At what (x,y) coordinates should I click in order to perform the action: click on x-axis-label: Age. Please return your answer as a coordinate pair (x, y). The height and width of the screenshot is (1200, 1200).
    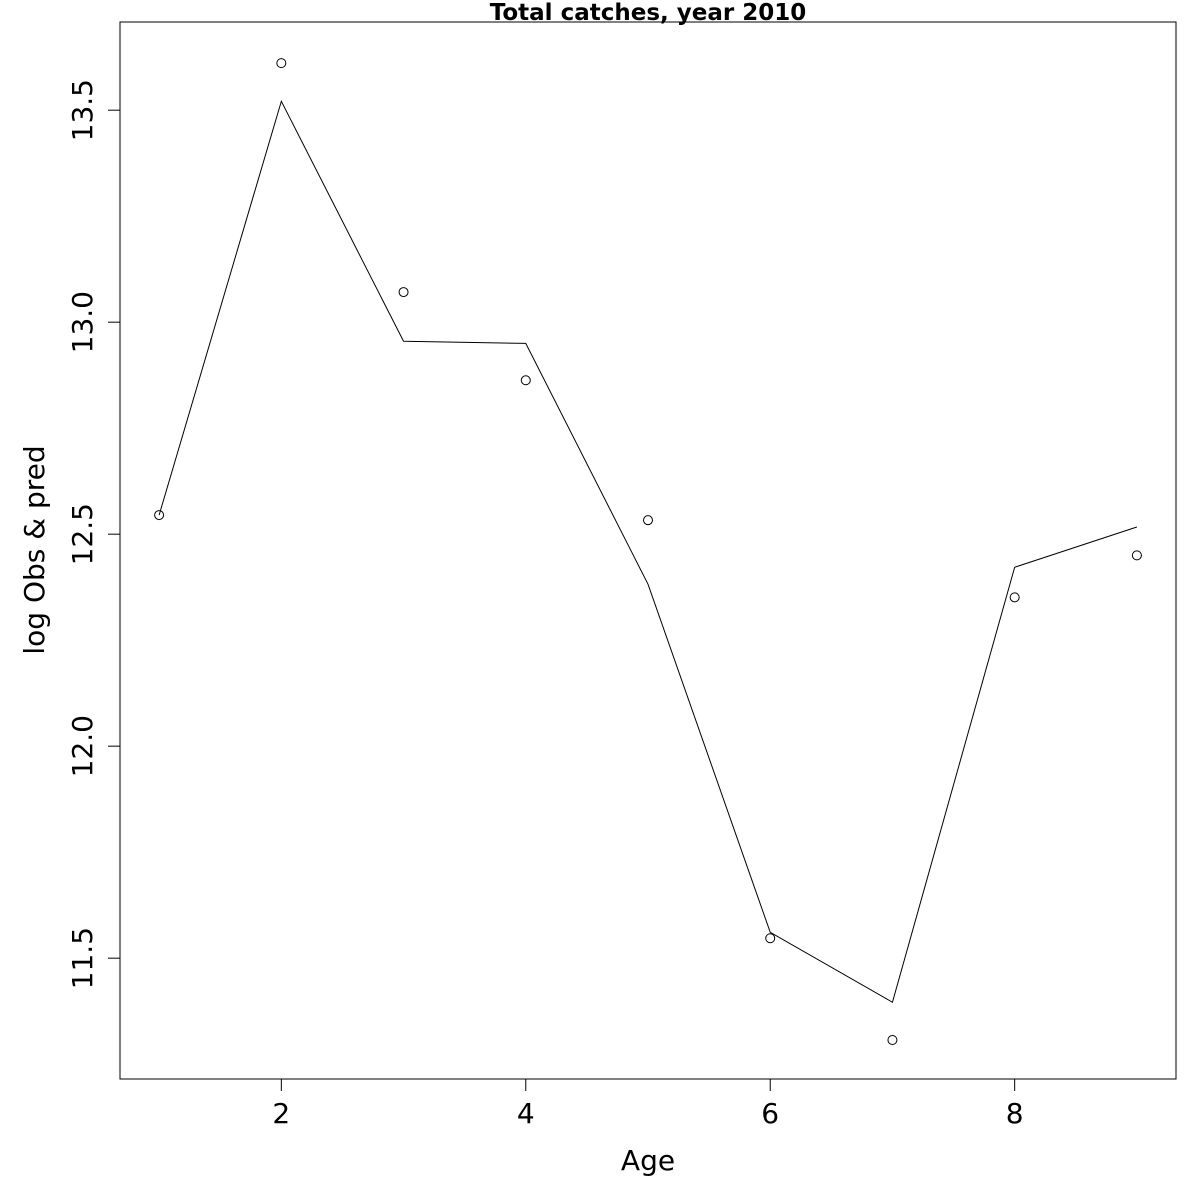
    Looking at the image, I should click on (648, 1160).